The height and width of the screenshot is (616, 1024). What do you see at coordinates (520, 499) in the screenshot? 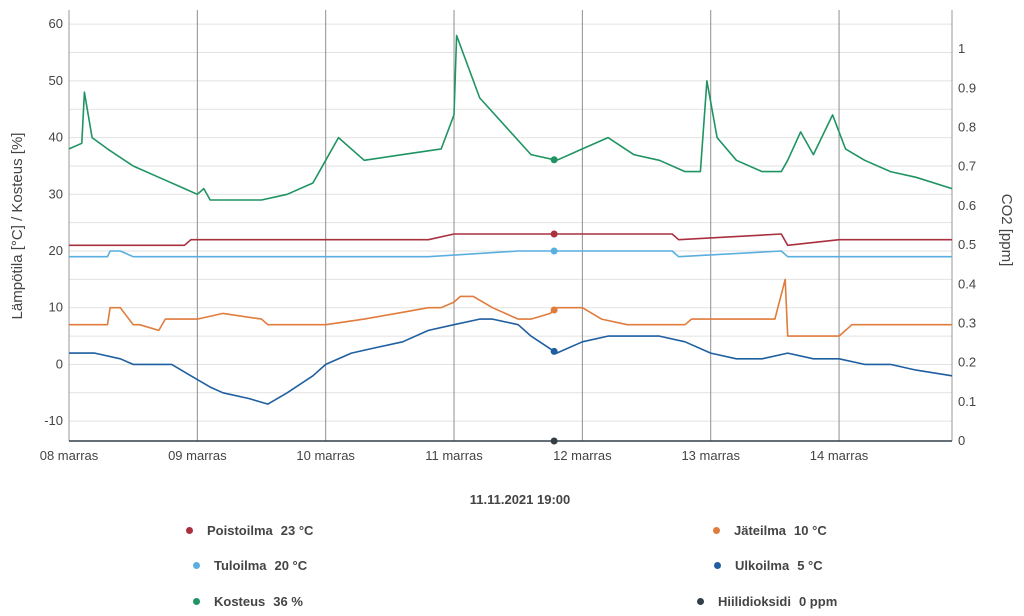
I see `cursor-timestamp: 11.11.2021 19:00` at bounding box center [520, 499].